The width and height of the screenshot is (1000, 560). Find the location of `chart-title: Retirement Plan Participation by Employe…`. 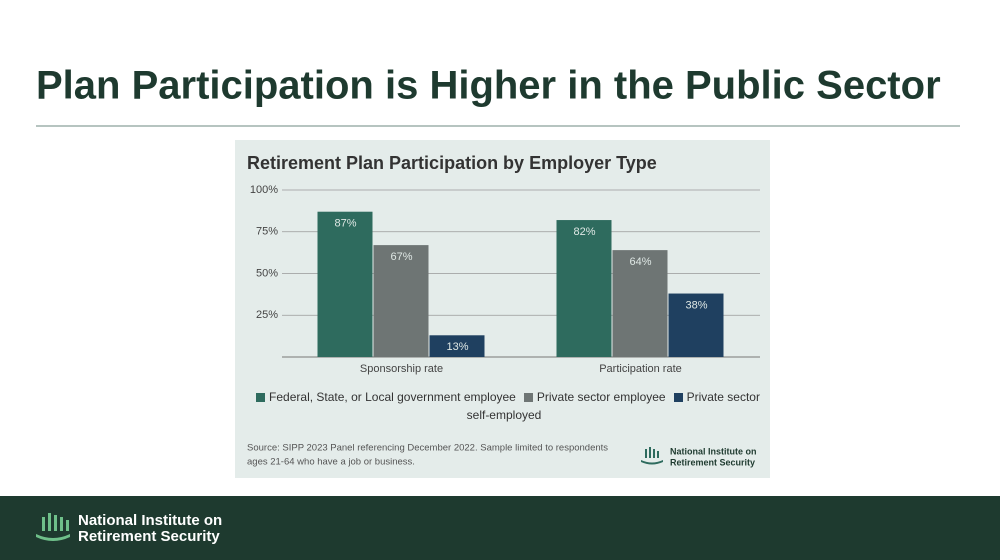

chart-title: Retirement Plan Participation by Employe… is located at coordinates (452, 163).